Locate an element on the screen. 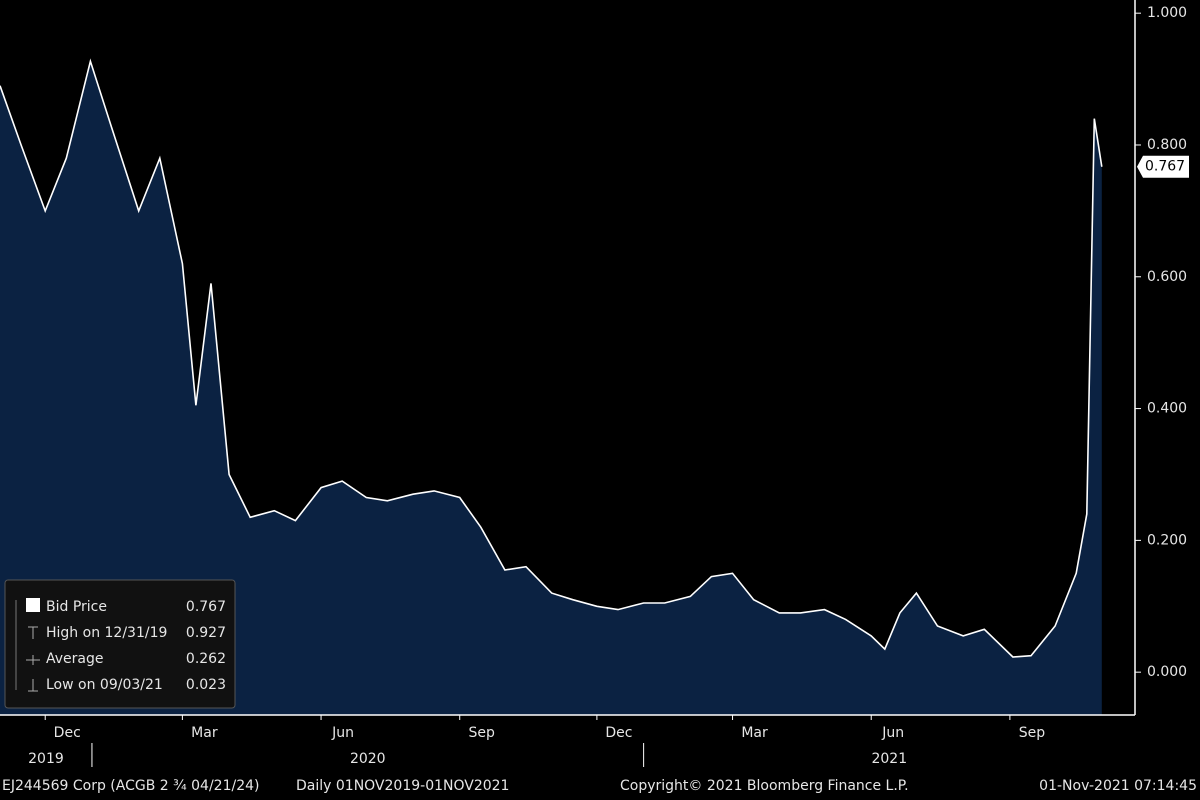 The height and width of the screenshot is (800, 1200). legend-label: Bid Price is located at coordinates (76, 607).